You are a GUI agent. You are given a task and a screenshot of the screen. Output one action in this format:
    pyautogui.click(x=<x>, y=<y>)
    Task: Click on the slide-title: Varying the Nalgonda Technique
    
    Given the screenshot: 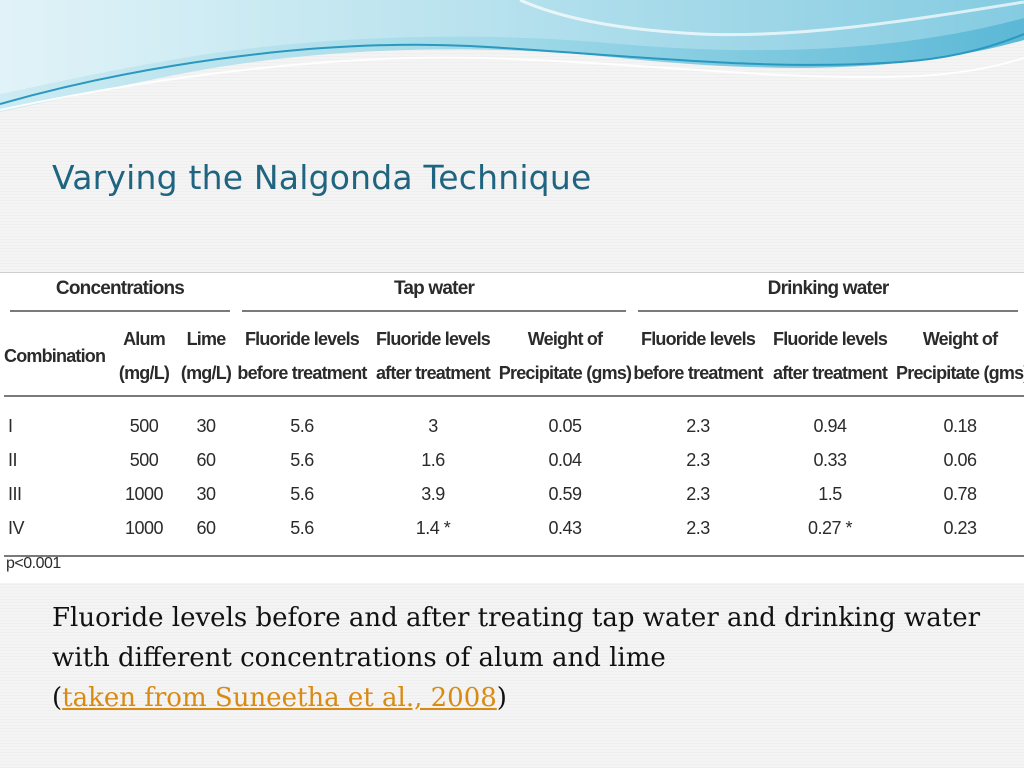 What is the action you would take?
    pyautogui.click(x=322, y=177)
    